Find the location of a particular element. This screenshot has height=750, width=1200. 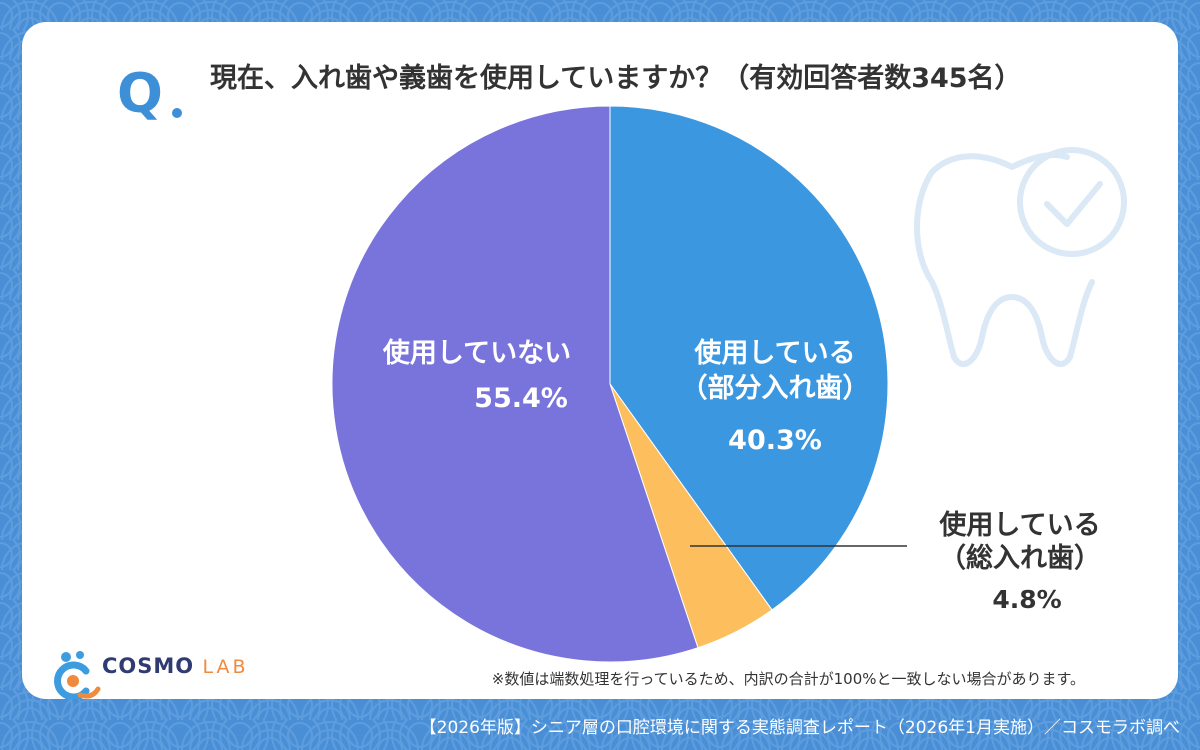

logo-text: COSMO LAB is located at coordinates (175, 666).